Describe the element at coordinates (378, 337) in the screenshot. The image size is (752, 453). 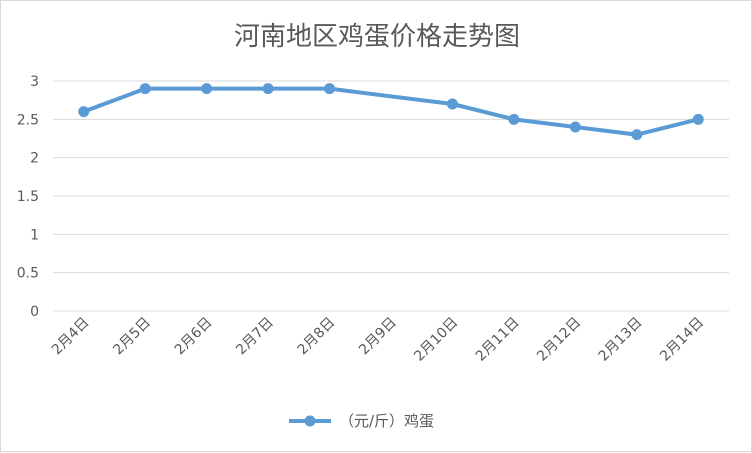
I see `x-tick-label: 2月9日` at that location.